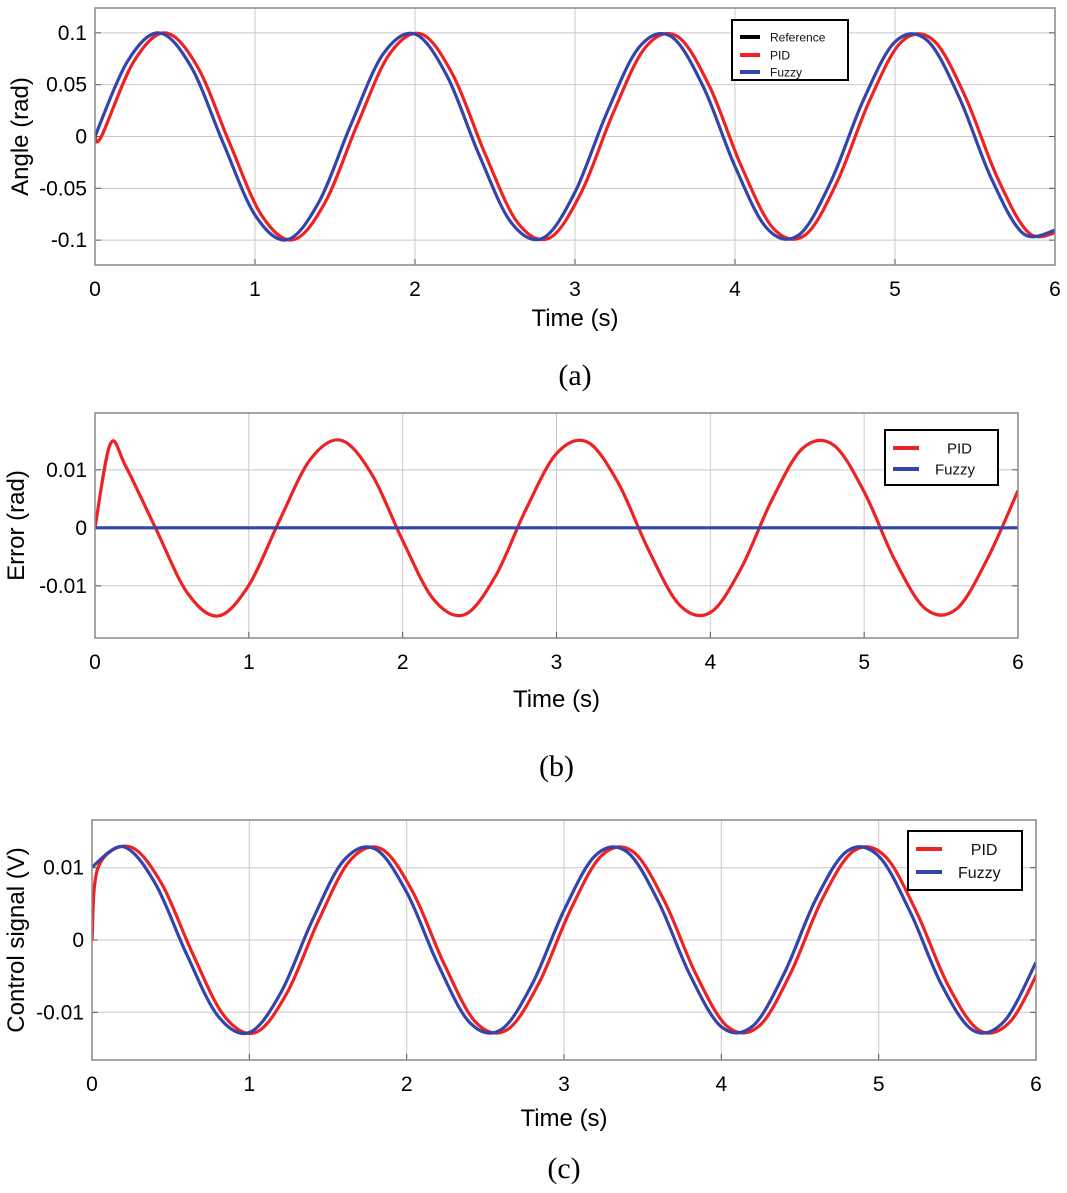  Describe the element at coordinates (69, 240) in the screenshot. I see `y-tick-label: -0.1` at that location.